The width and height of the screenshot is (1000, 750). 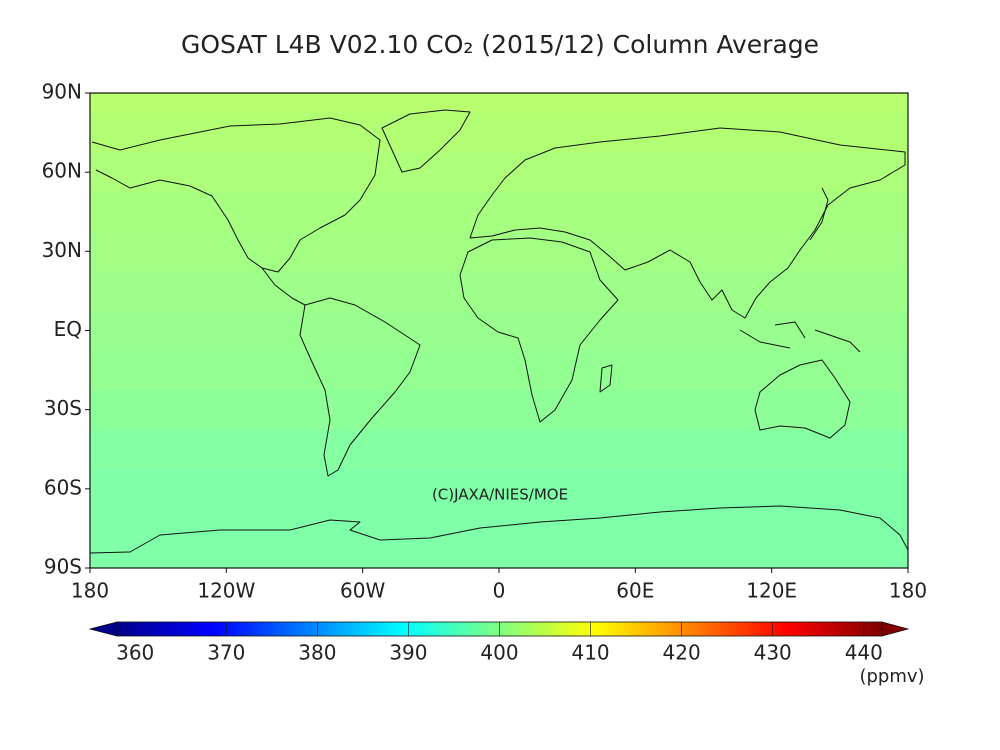 What do you see at coordinates (500, 495) in the screenshot?
I see `copyright-annotation: (C)JAXA/NIES/MOE` at bounding box center [500, 495].